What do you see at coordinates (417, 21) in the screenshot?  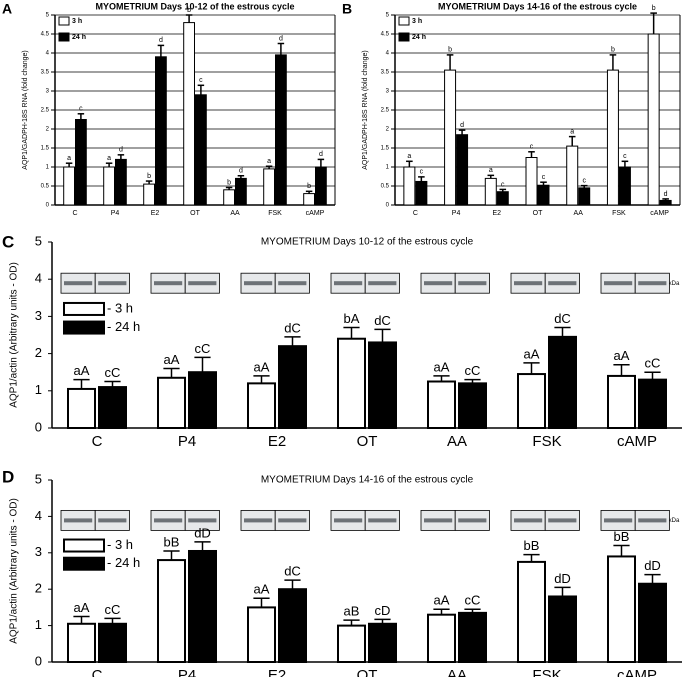 I see `legend-label: 3 h` at bounding box center [417, 21].